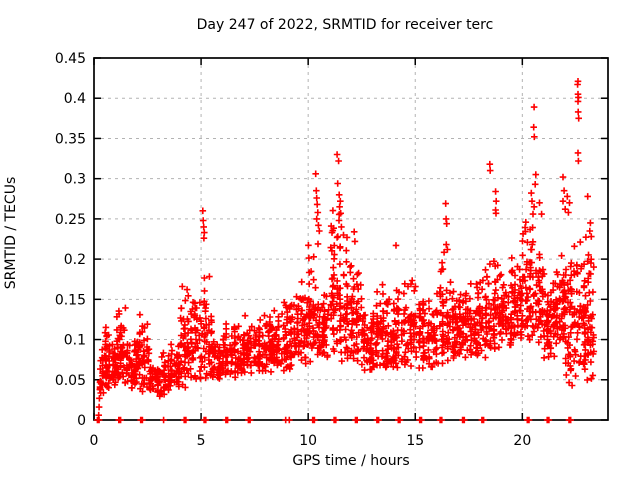 The height and width of the screenshot is (480, 640). What do you see at coordinates (75, 180) in the screenshot?
I see `y-tick-label: 0.3` at bounding box center [75, 180].